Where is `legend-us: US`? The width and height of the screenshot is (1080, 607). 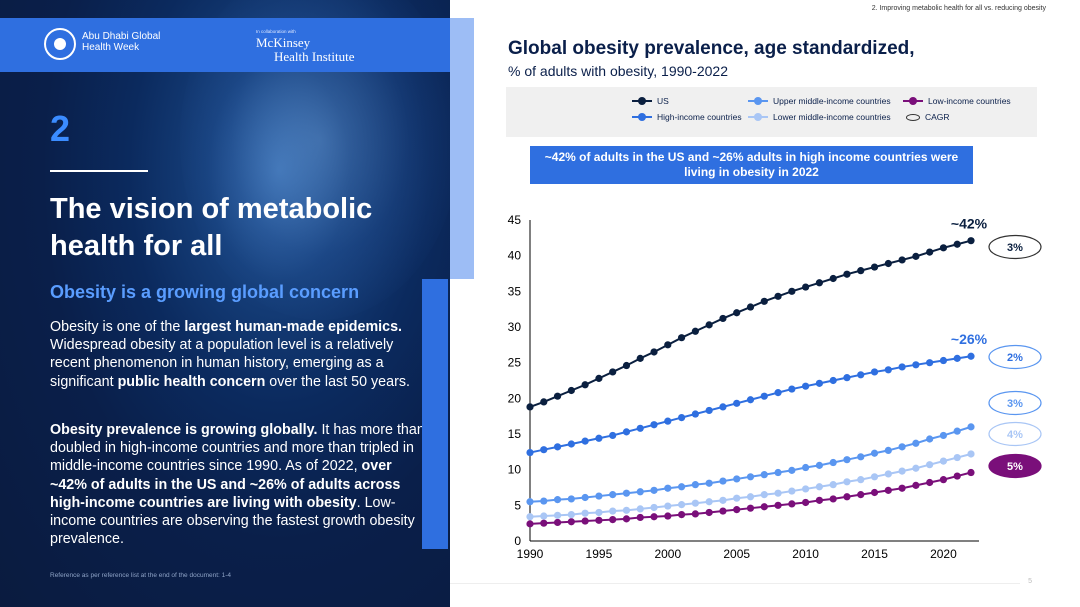
legend-us: US is located at coordinates (650, 101).